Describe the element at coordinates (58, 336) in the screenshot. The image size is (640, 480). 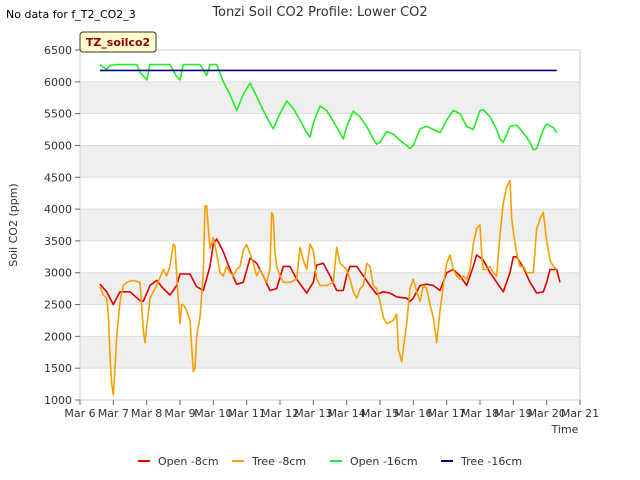
I see `y-tick-label: 2000` at that location.